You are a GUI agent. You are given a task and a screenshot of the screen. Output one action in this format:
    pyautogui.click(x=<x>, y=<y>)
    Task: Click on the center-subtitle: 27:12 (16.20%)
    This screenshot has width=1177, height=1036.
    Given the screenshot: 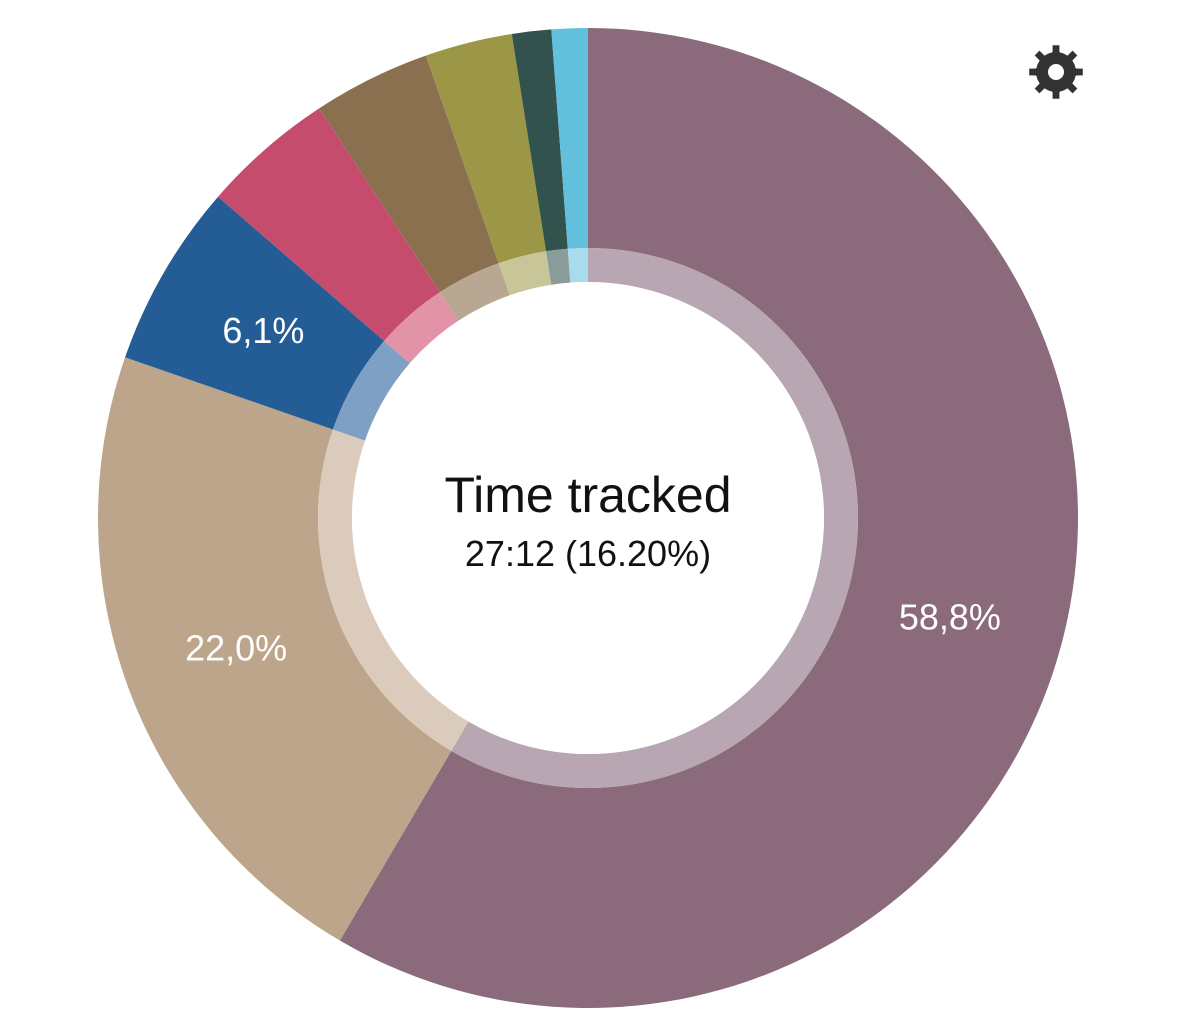 What is the action you would take?
    pyautogui.click(x=588, y=553)
    